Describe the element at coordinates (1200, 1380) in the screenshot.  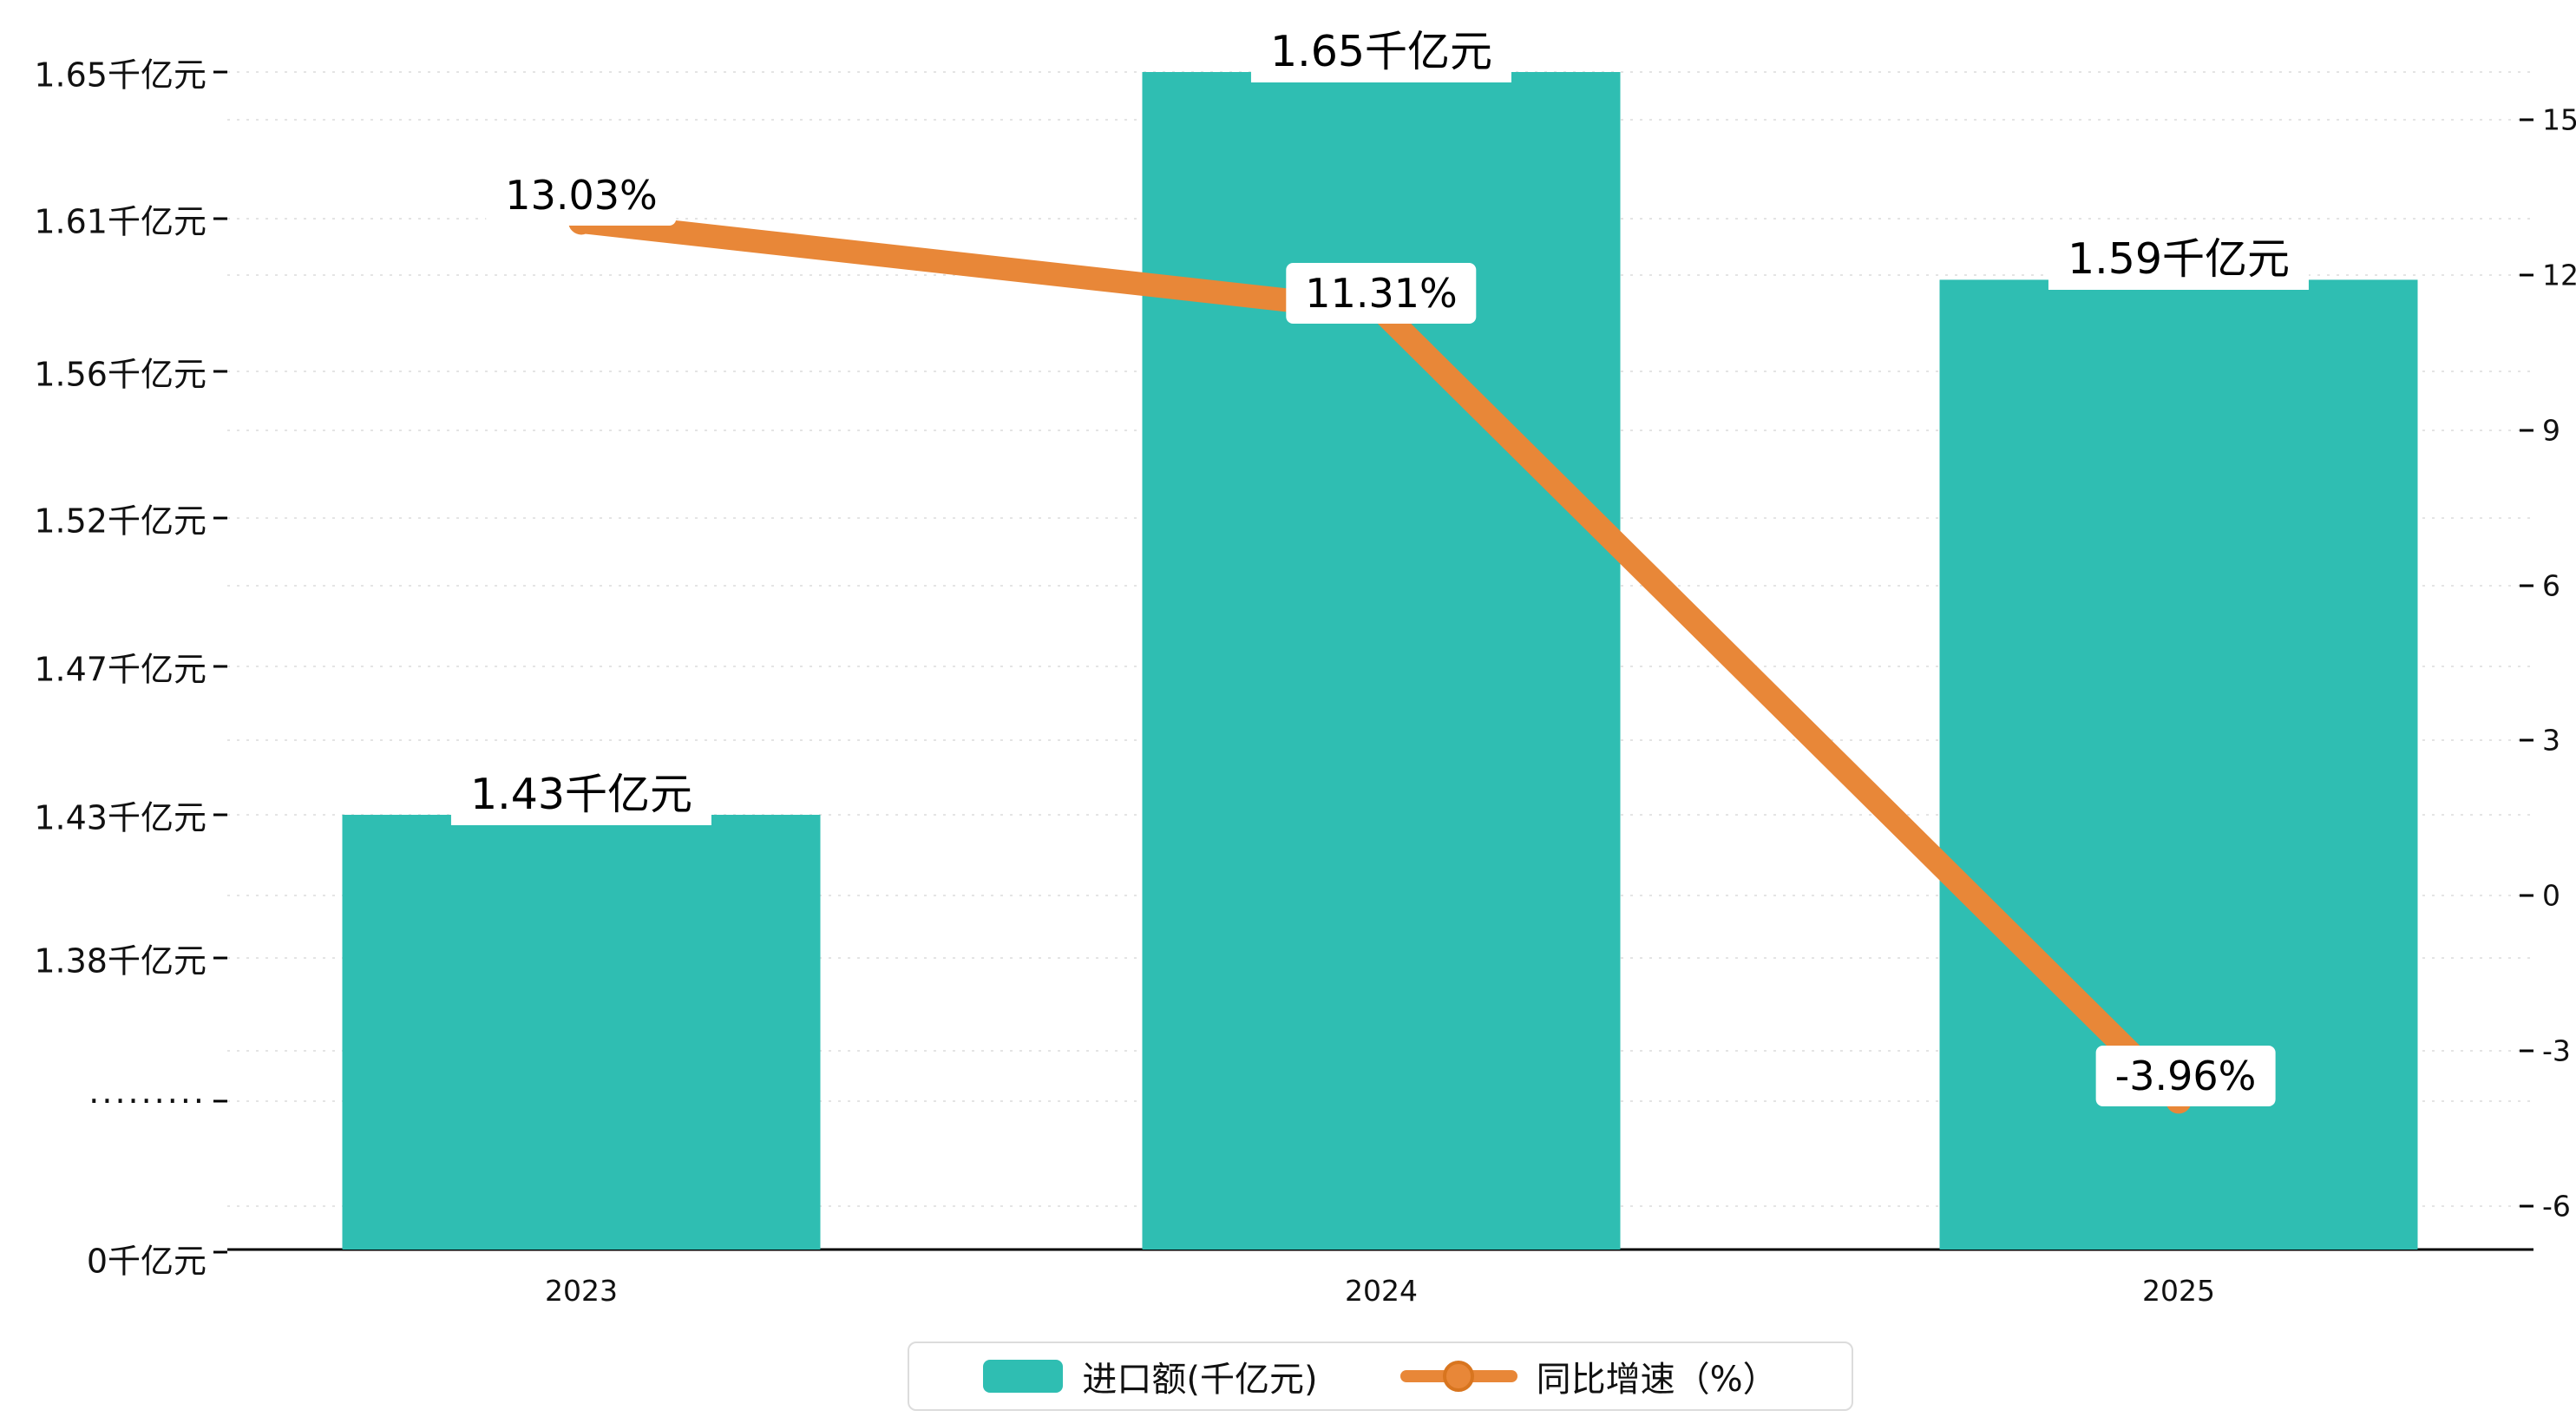
I see `legend-label-import-value: 进口额(千亿元)` at that location.